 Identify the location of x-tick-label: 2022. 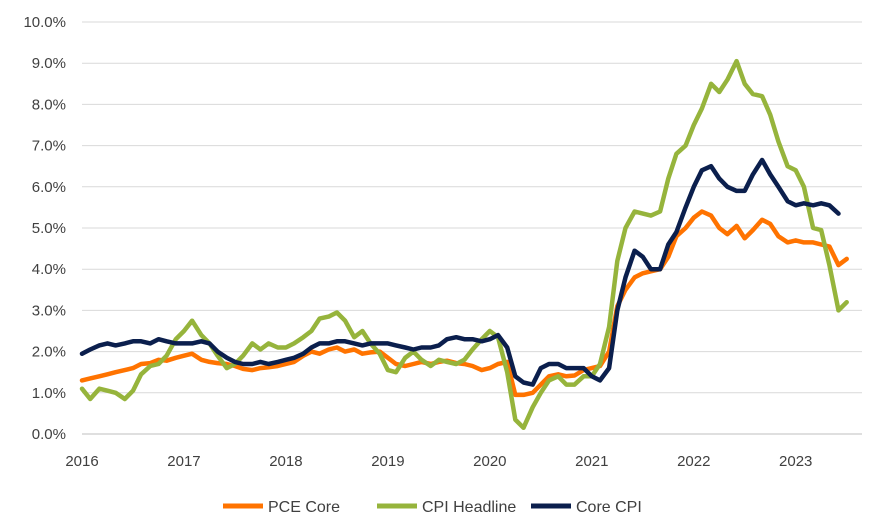
(693, 461).